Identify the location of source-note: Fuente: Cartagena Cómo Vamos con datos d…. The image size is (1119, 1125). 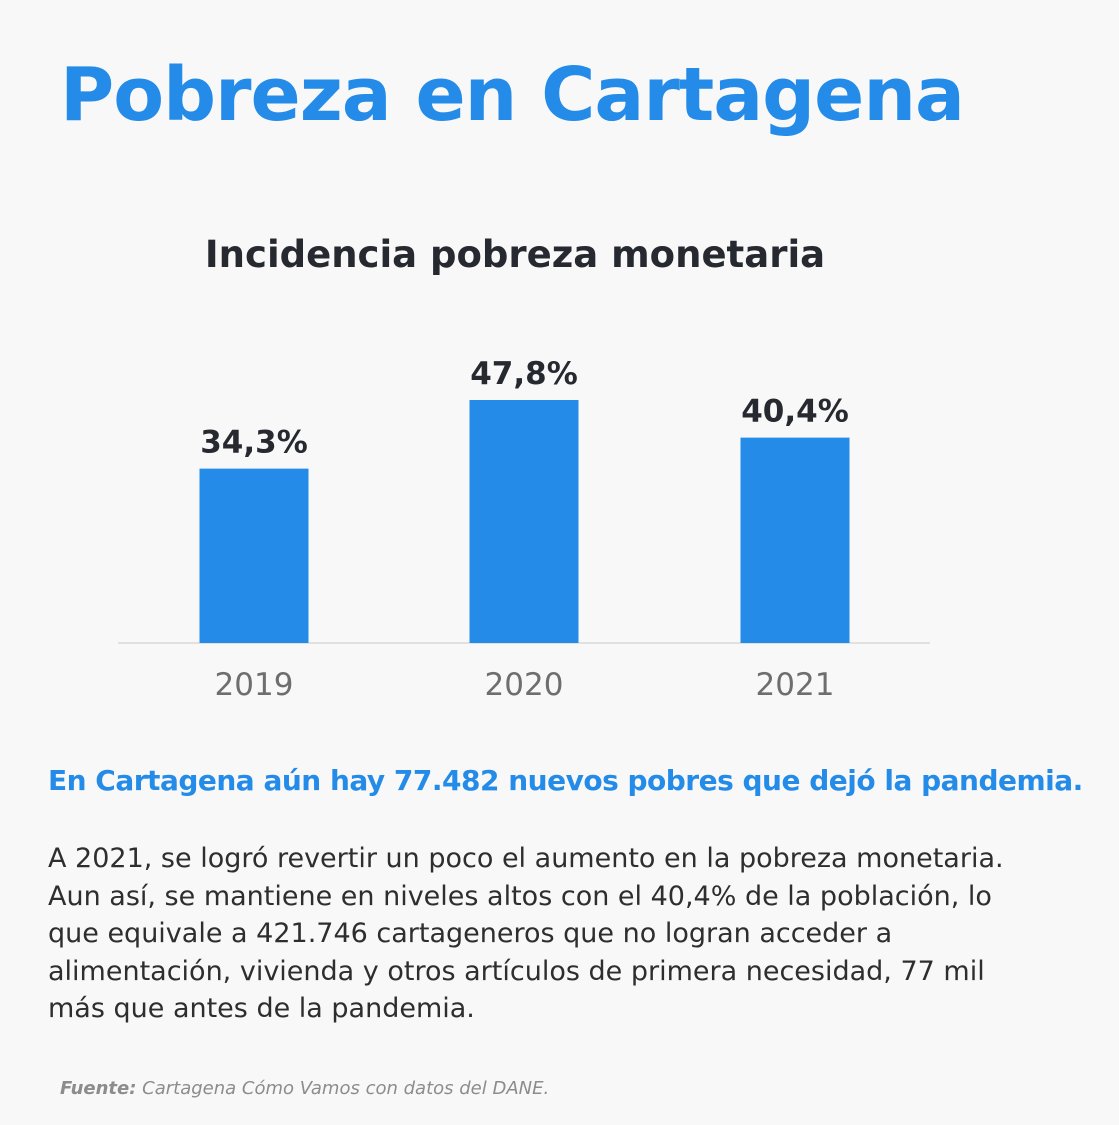
(304, 1088).